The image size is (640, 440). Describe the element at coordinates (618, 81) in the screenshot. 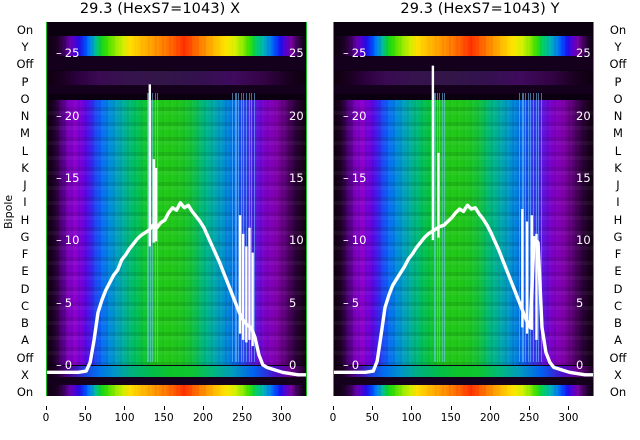

I see `y-category-right-P-3: P` at that location.